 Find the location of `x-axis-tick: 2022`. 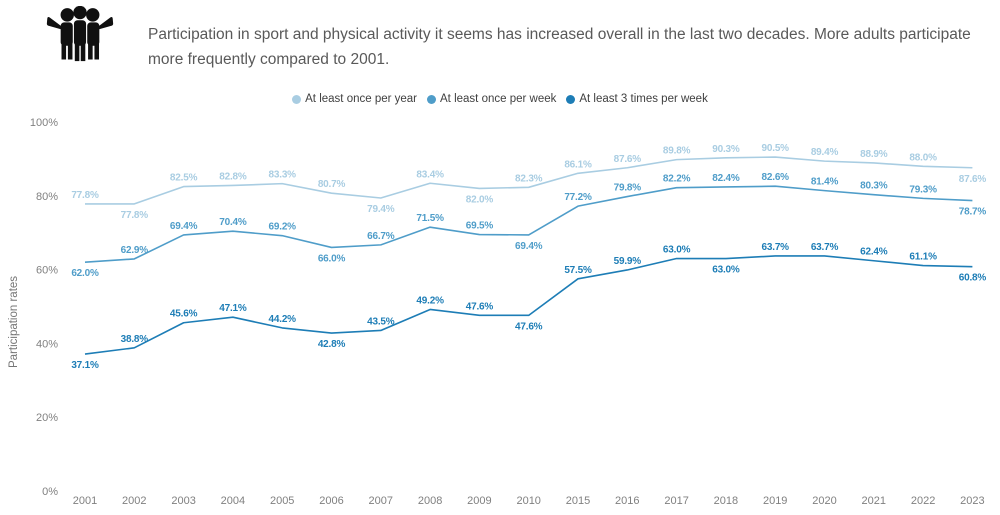

x-axis-tick: 2022 is located at coordinates (923, 501).